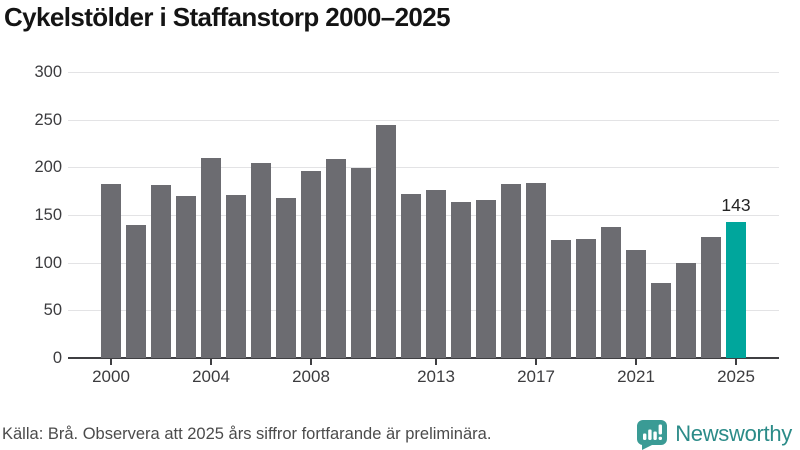 Image resolution: width=800 pixels, height=450 pixels. Describe the element at coordinates (236, 276) in the screenshot. I see `bar-2005` at that location.